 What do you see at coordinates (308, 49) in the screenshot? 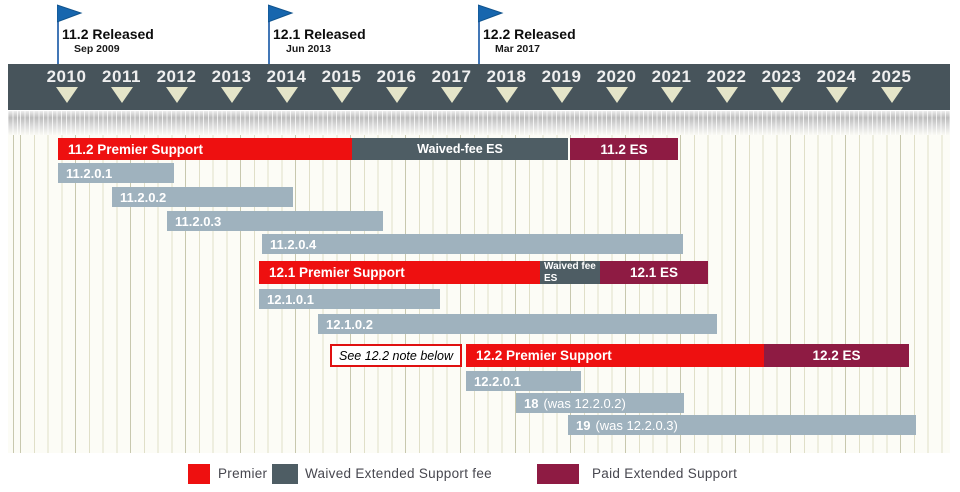
I see `release-date: Jun 2013` at bounding box center [308, 49].